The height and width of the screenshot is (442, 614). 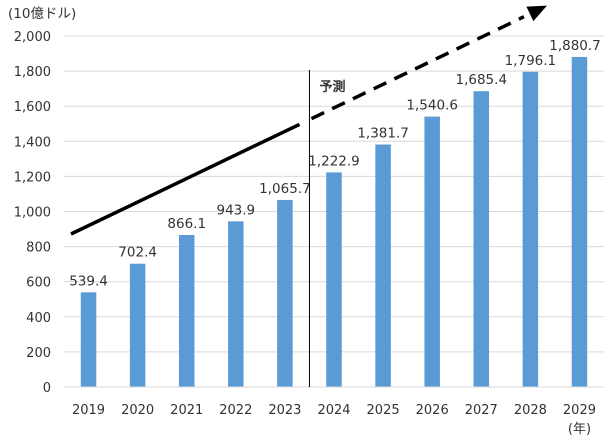 I want to click on y-tick-label: 1,600, so click(x=32, y=107).